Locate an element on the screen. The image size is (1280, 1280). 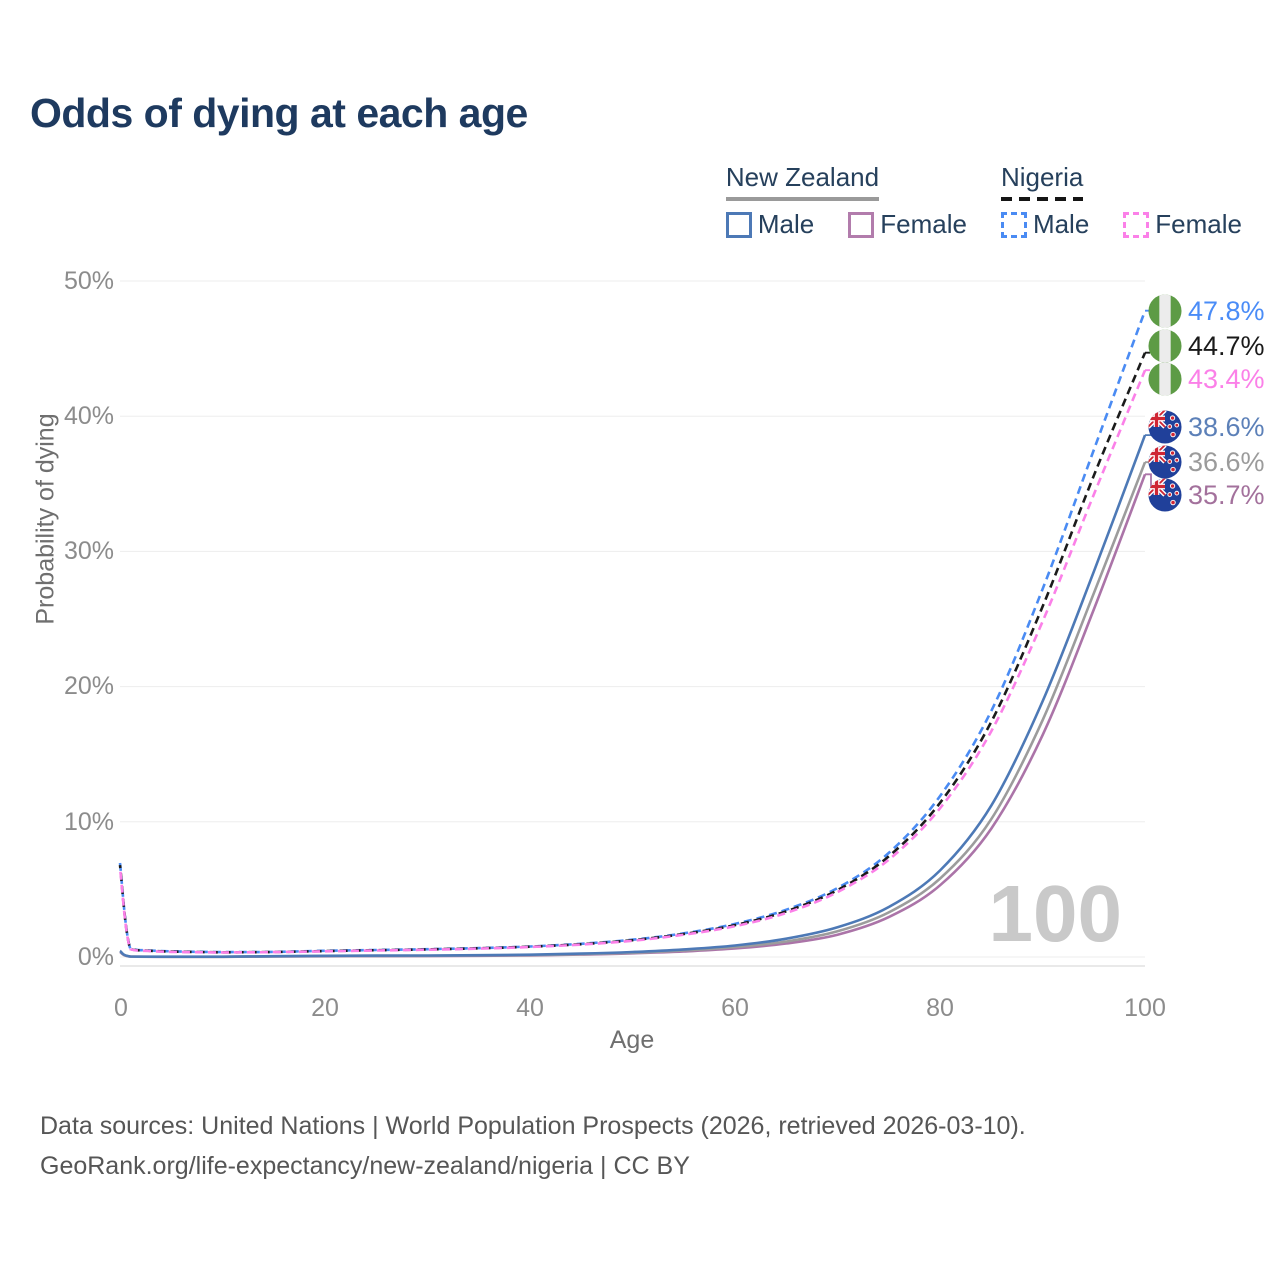
legend-country-label: Nigeria is located at coordinates (1042, 177).